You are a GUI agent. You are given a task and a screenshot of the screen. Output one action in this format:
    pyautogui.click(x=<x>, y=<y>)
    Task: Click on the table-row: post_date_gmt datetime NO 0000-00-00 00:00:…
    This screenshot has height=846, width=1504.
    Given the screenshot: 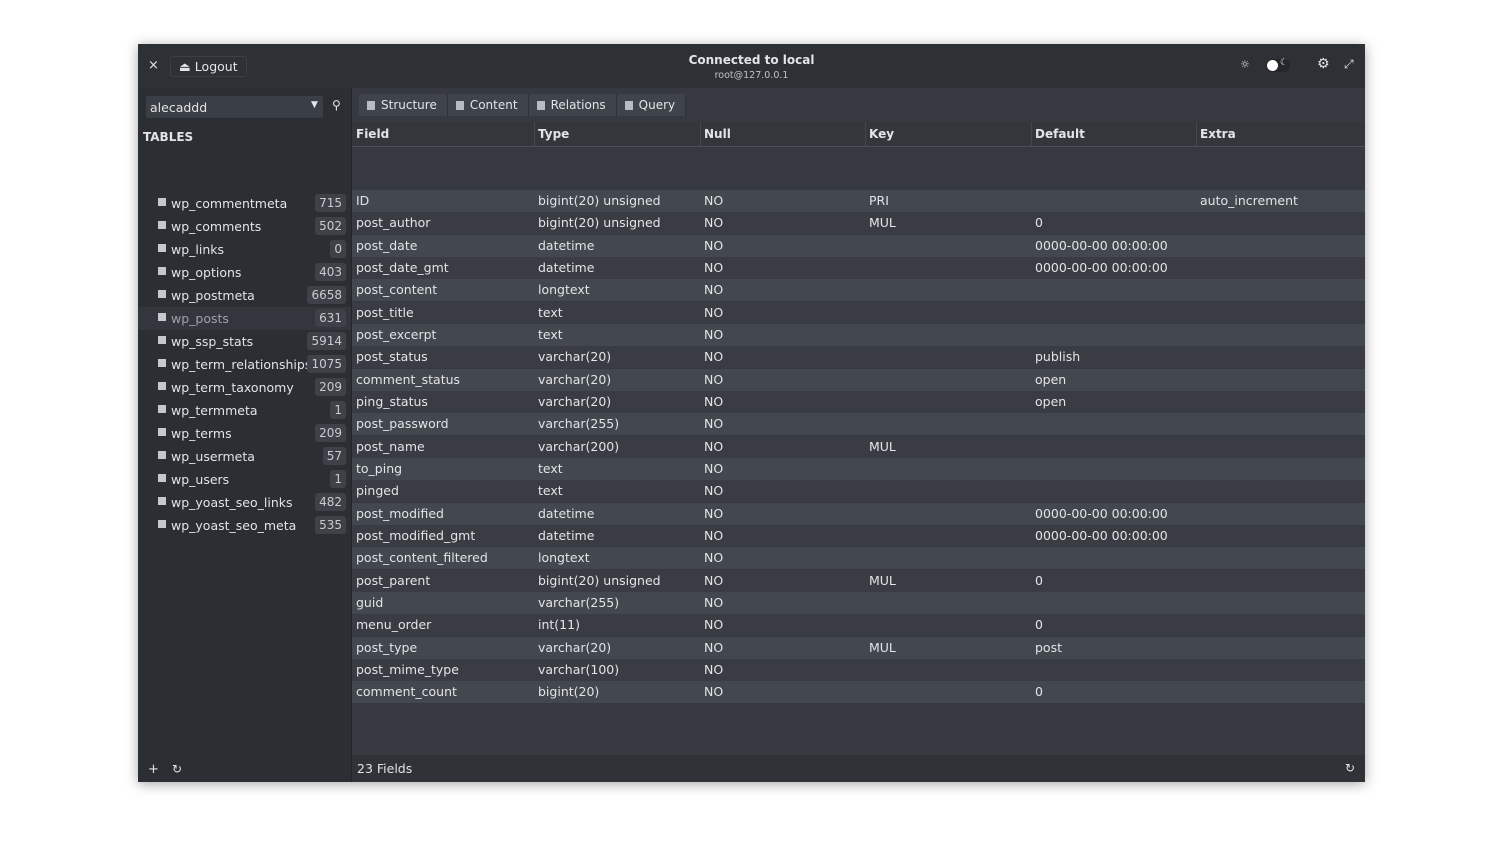 What is the action you would take?
    pyautogui.click(x=858, y=267)
    